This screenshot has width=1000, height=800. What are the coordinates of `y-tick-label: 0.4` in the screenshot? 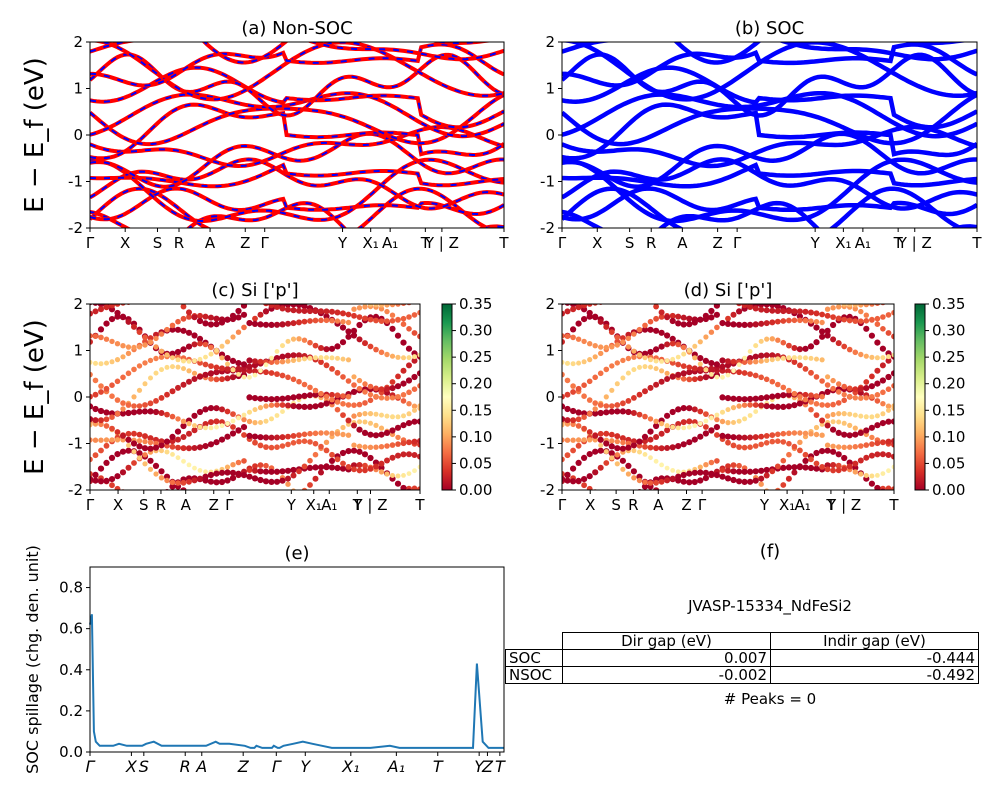 It's located at (71, 670).